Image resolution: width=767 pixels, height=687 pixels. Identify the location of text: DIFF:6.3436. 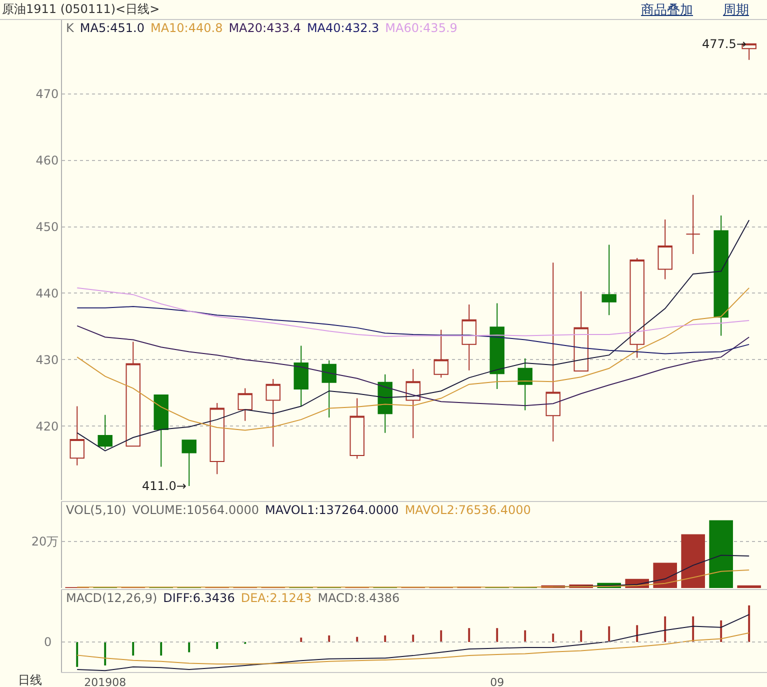
(199, 598).